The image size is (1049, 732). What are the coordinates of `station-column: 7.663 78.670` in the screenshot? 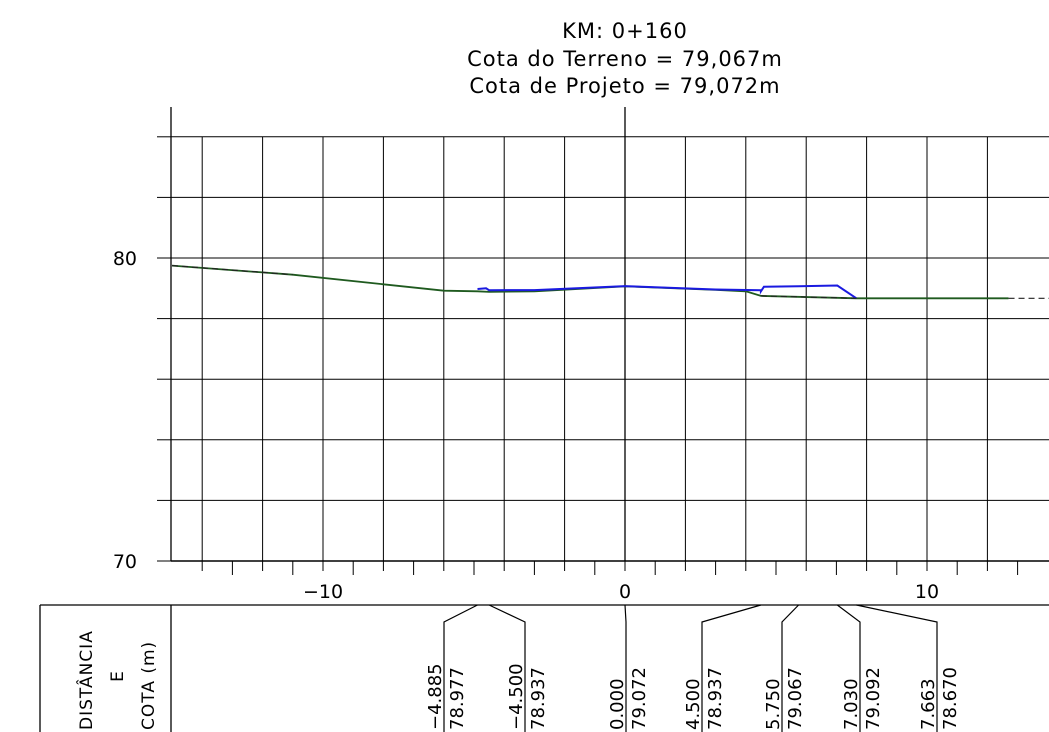 It's located at (908, 668).